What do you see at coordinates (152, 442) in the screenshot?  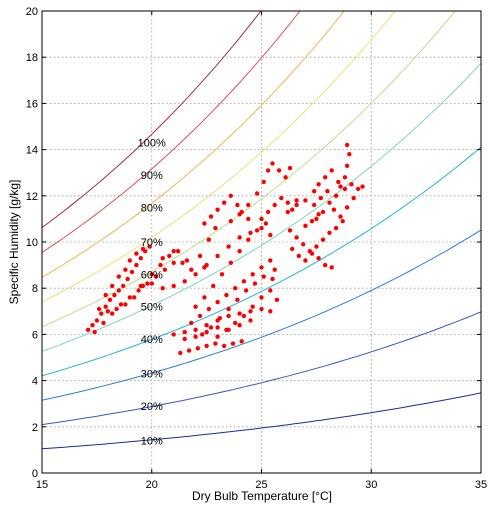 I see `rh-label-10: 10%` at bounding box center [152, 442].